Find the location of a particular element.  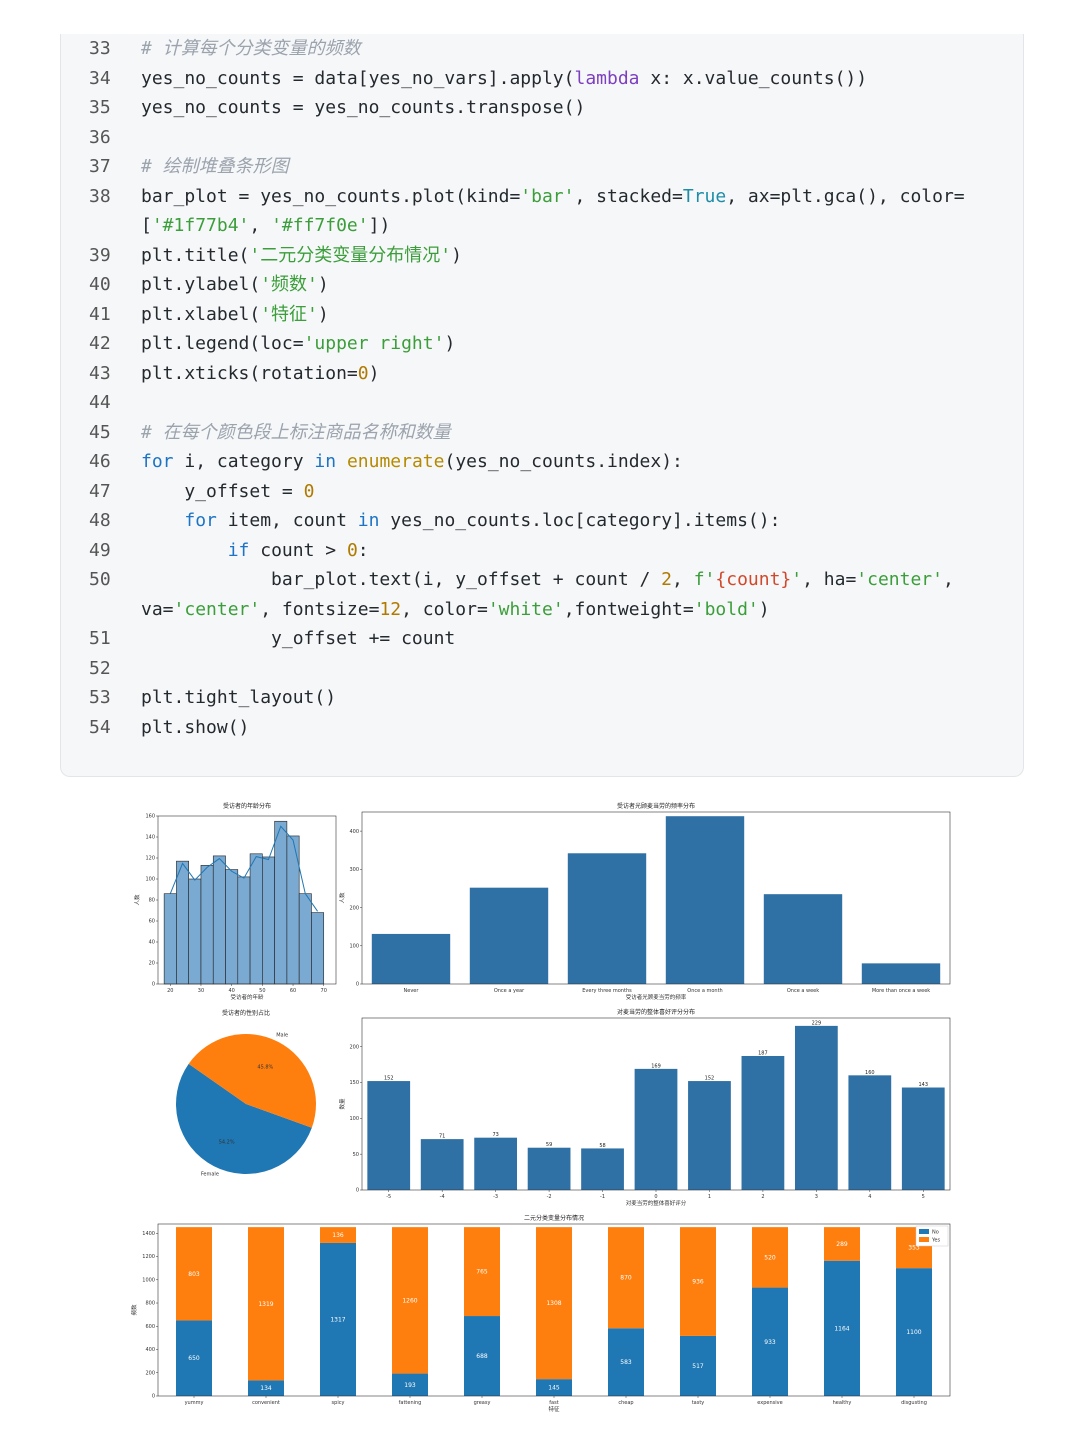

code-line: 39 plt.title('二元分类变量分布情况') is located at coordinates (542, 255).